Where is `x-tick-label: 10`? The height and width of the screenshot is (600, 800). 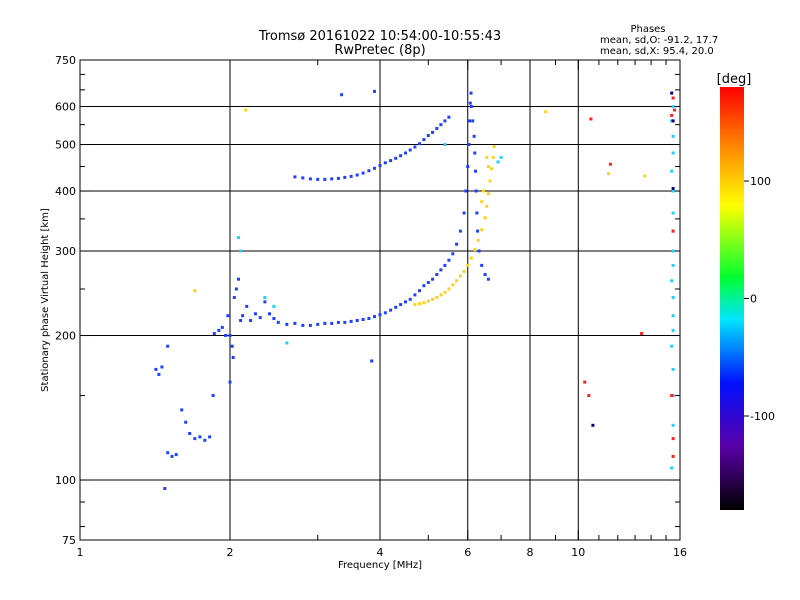
x-tick-label: 10 is located at coordinates (578, 552).